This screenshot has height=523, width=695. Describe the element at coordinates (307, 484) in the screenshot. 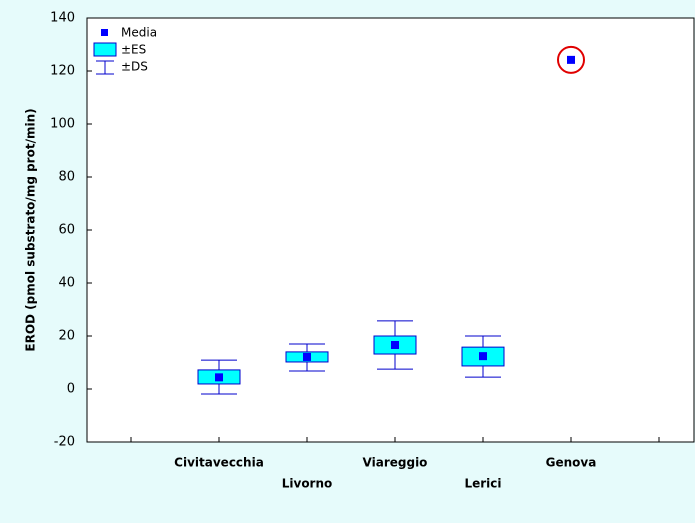

I see `x-tick-label: Livorno` at that location.